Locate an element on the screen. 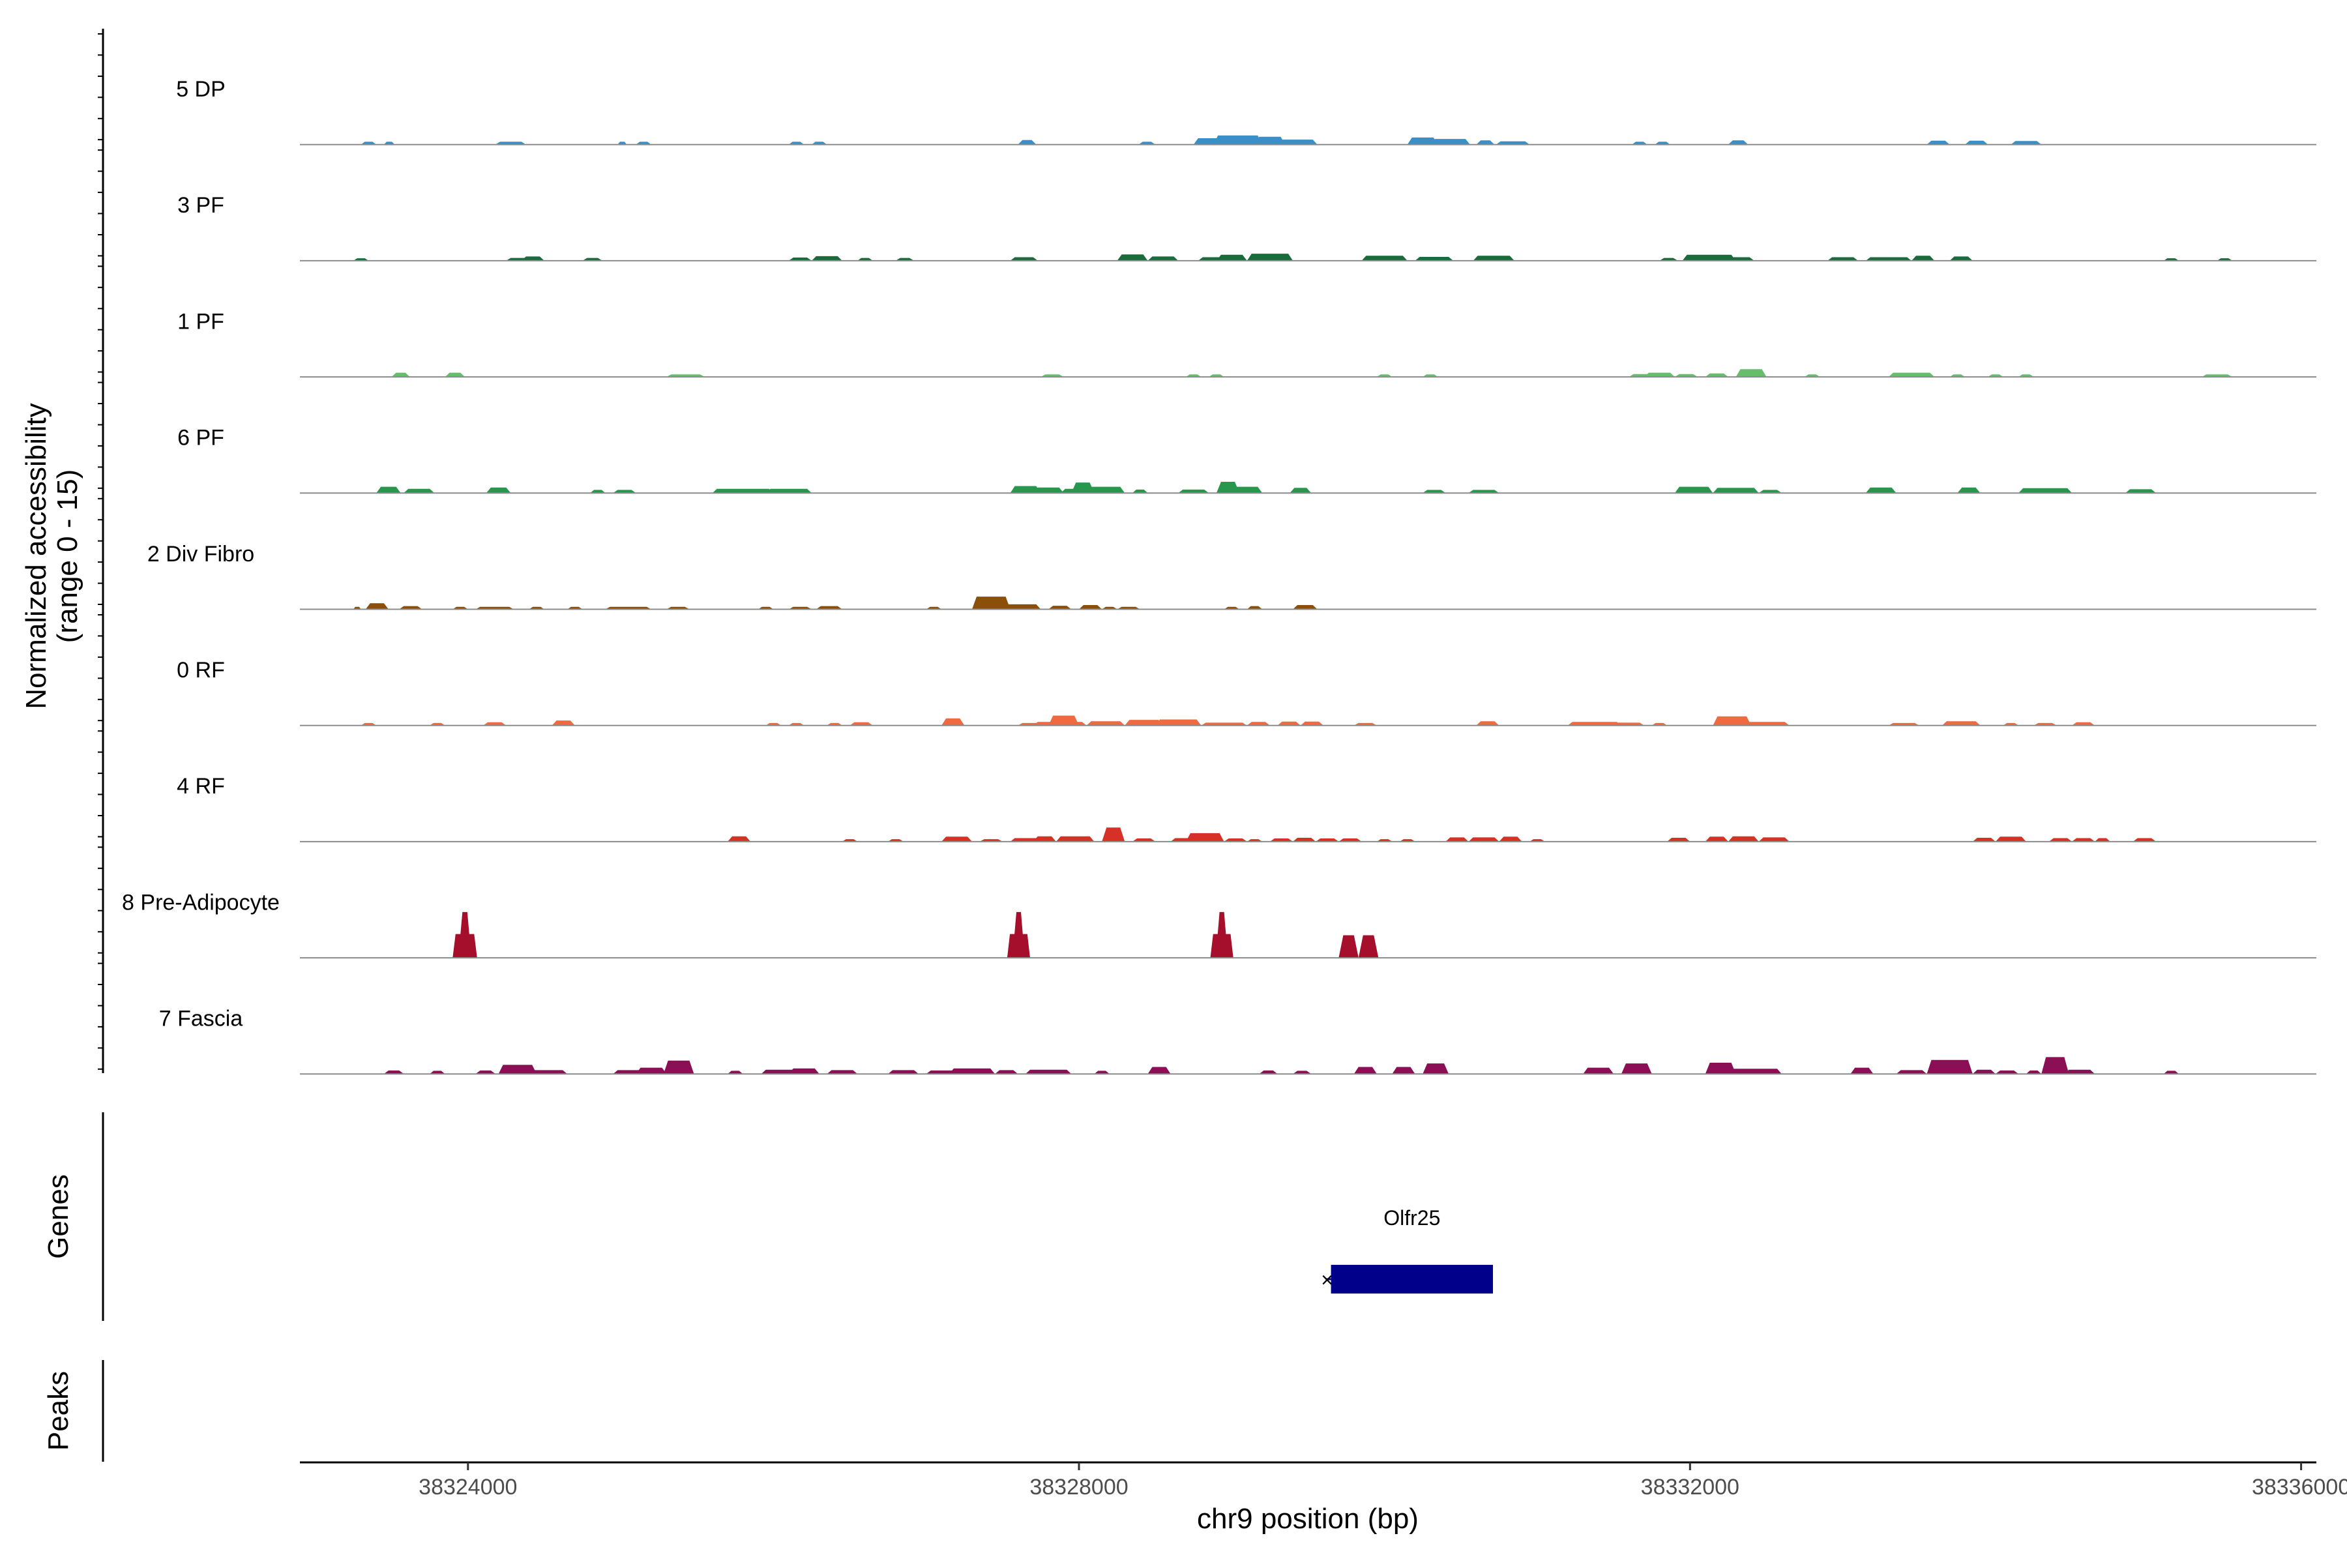 Image resolution: width=2347 pixels, height=1568 pixels. track-label: 3 PF is located at coordinates (200, 206).